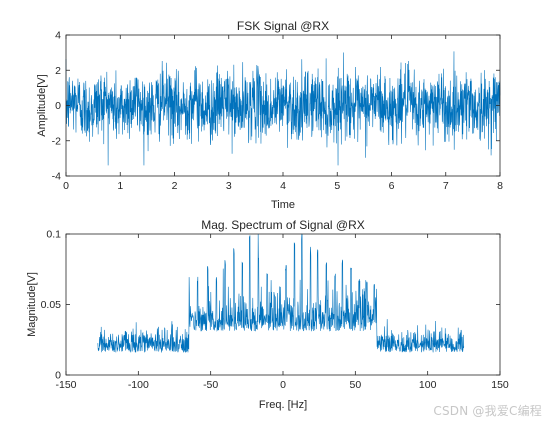  What do you see at coordinates (65, 385) in the screenshot?
I see `x-tick-label: -150` at bounding box center [65, 385].